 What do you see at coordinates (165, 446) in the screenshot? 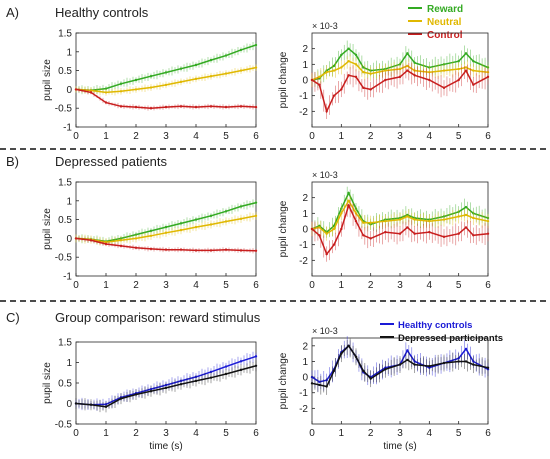
I see `x-axis-label: time (s)` at bounding box center [165, 446].